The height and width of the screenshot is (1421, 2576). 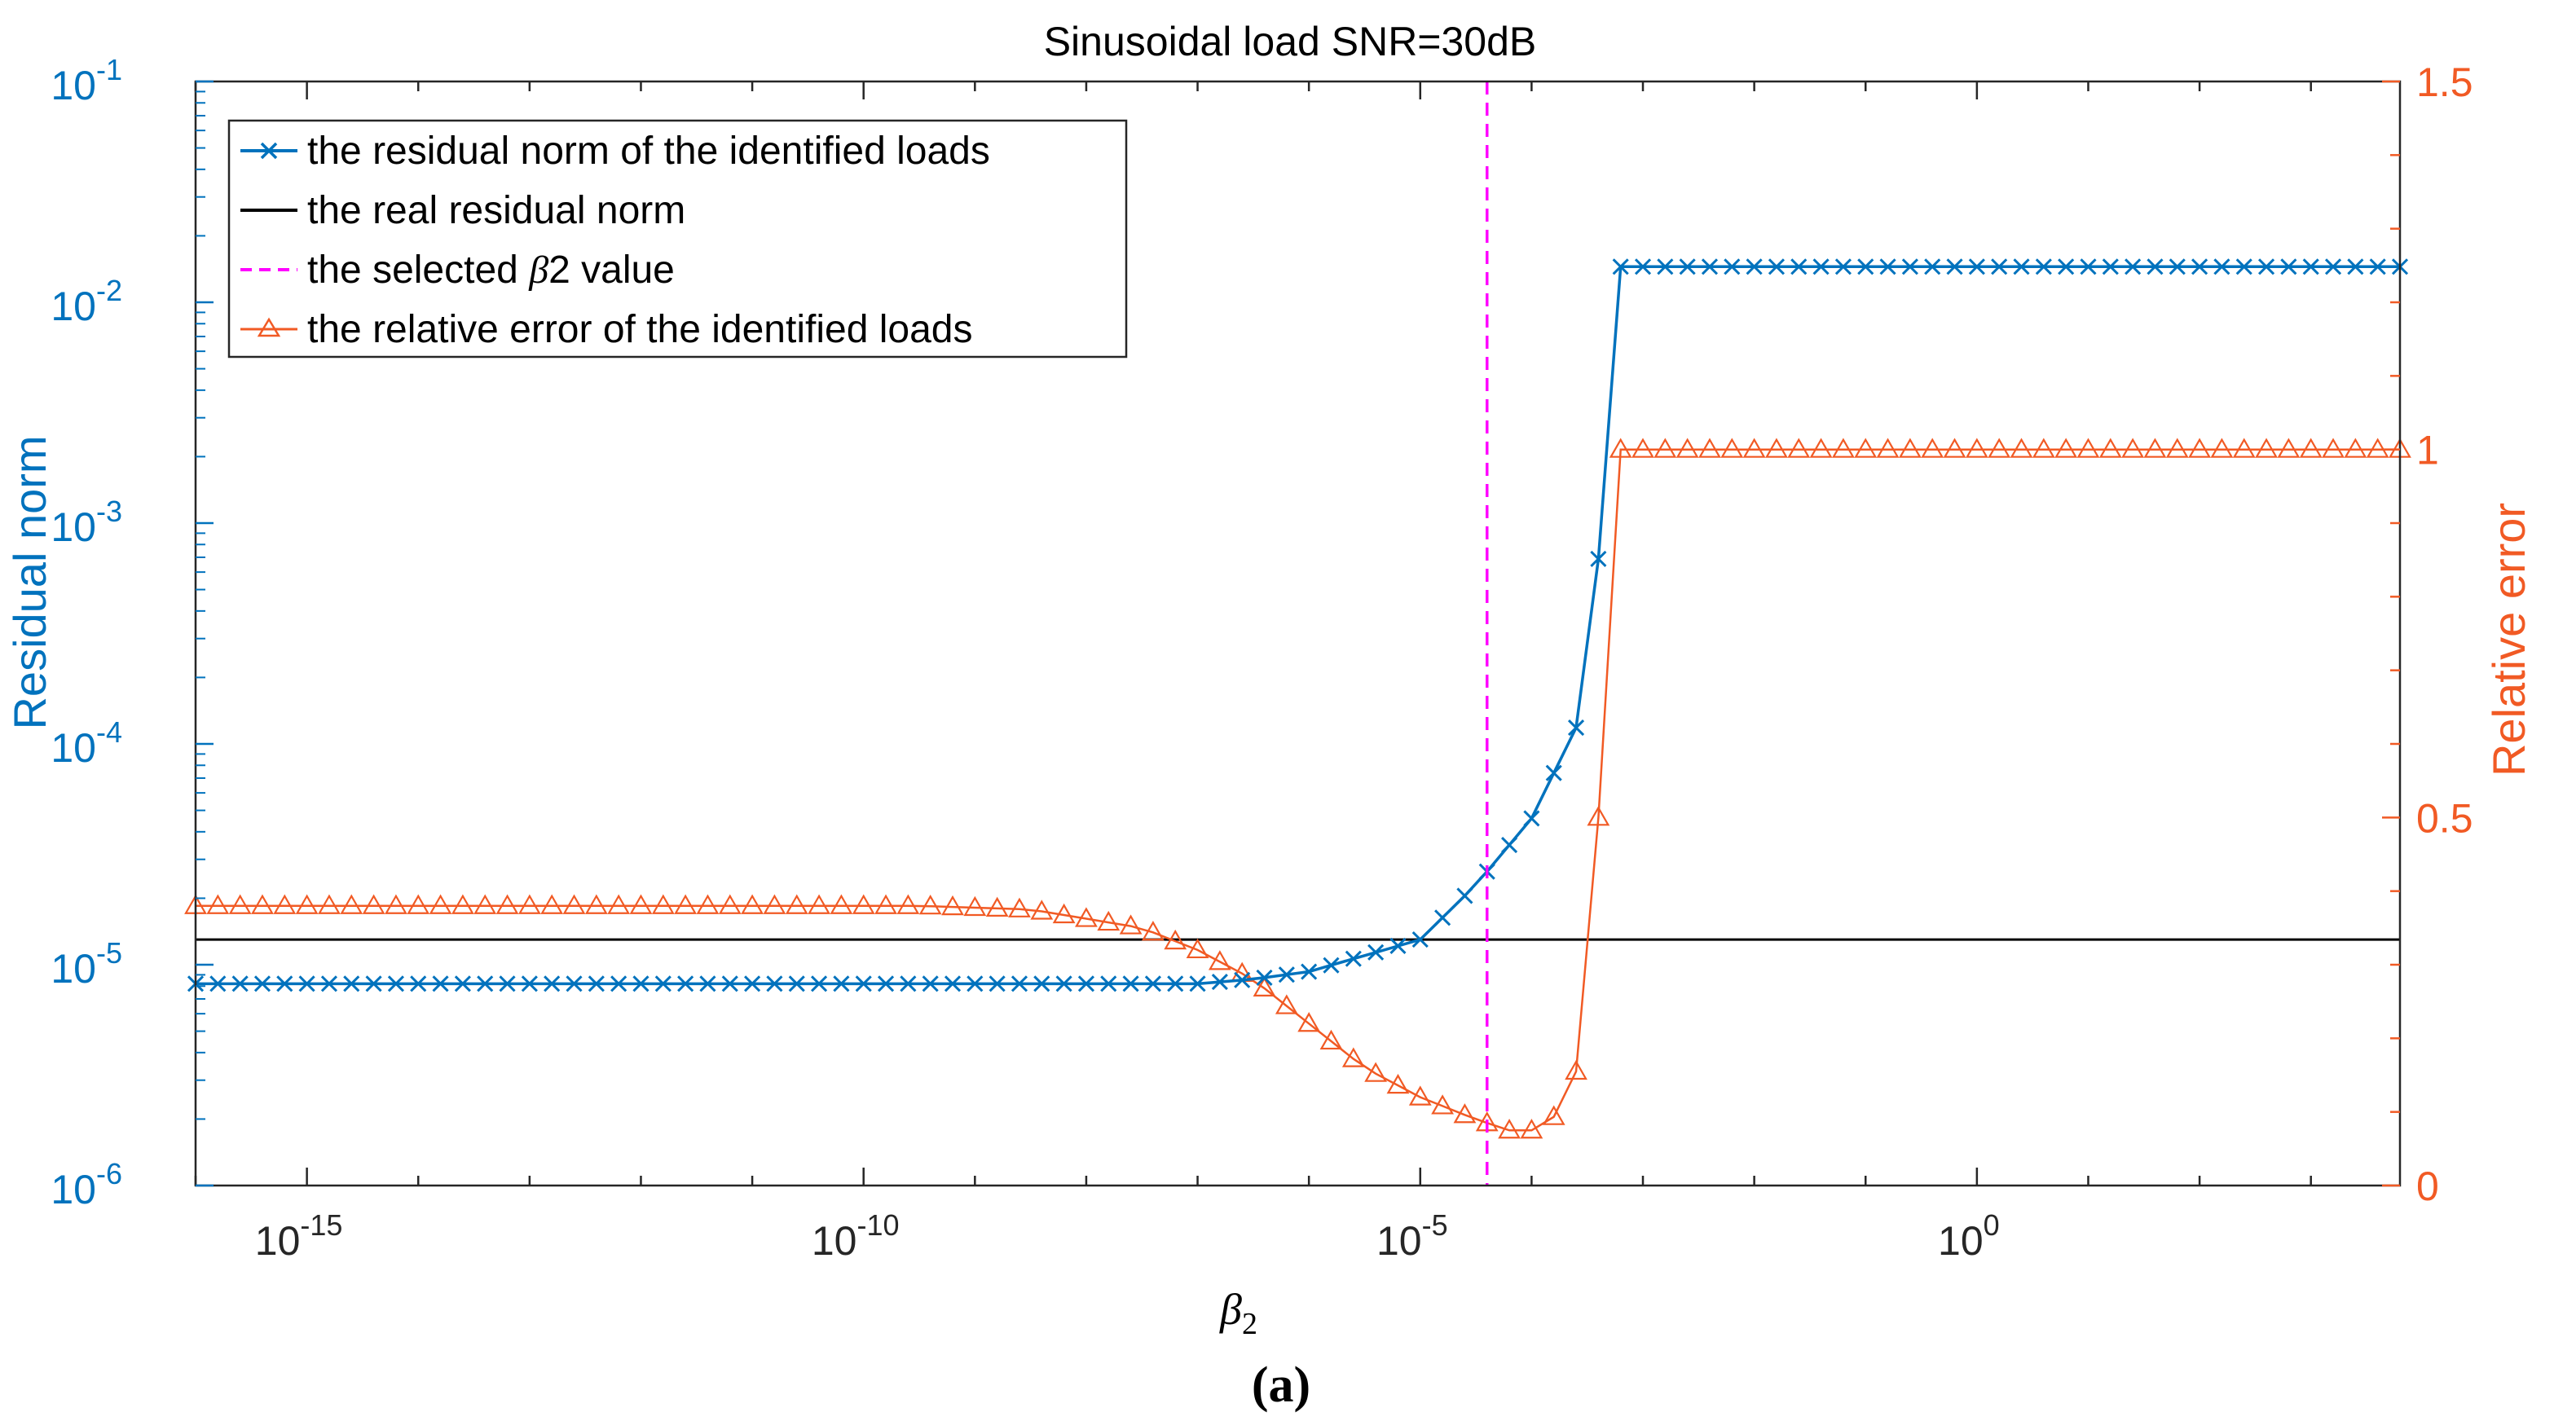 I want to click on y-right-axis-ticks: 1.5 1 0.5 0, so click(x=2427, y=634).